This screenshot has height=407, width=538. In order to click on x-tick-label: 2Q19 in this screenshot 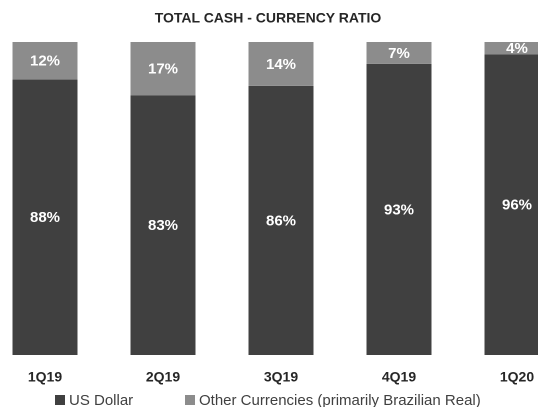, I will do `click(163, 377)`.